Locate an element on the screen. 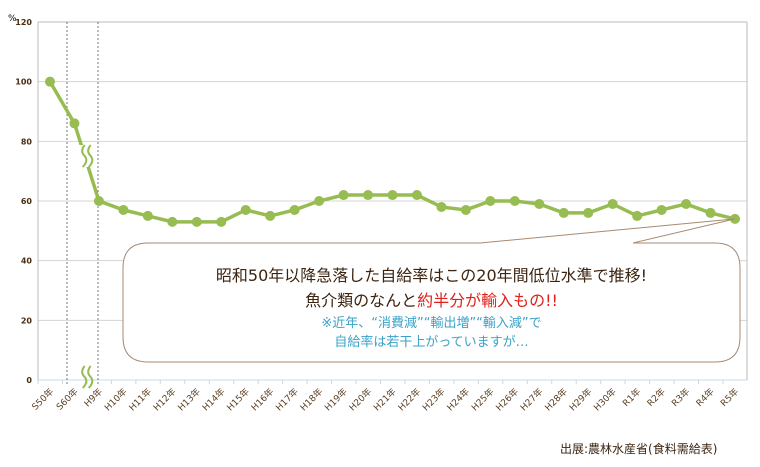  x-tick-label: H17年 is located at coordinates (287, 400).